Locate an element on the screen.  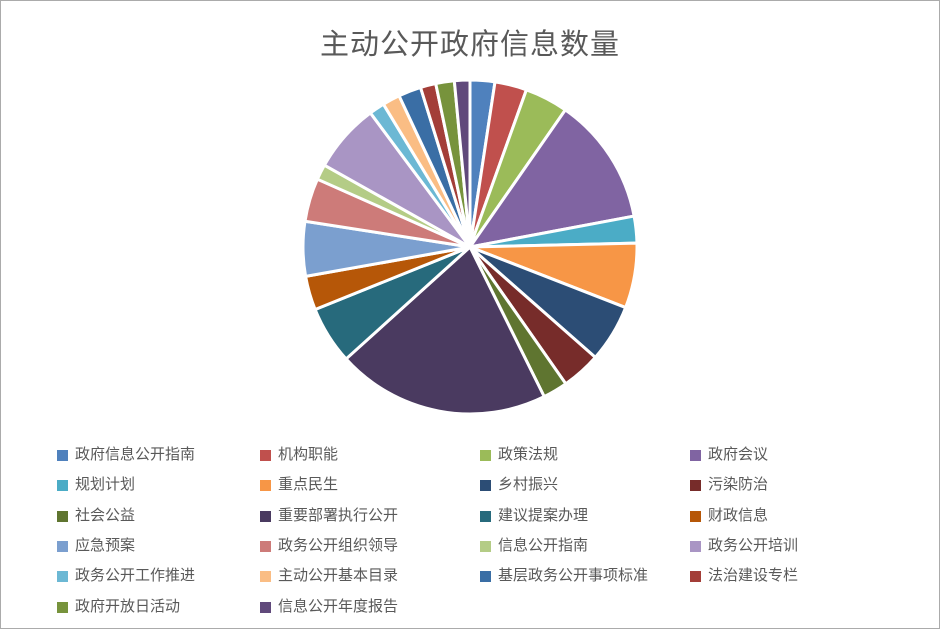
legend-item: 重点民生 is located at coordinates (299, 485).